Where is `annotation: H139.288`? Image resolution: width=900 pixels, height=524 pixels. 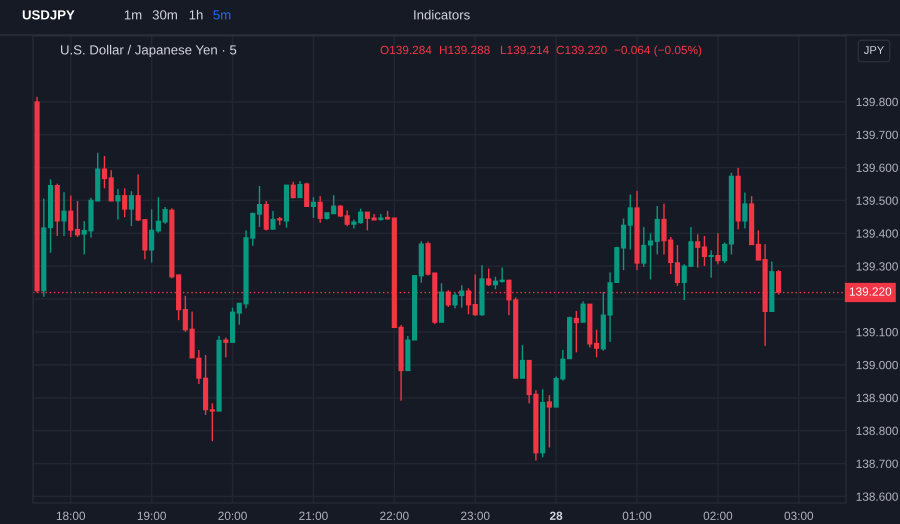 annotation: H139.288 is located at coordinates (465, 50).